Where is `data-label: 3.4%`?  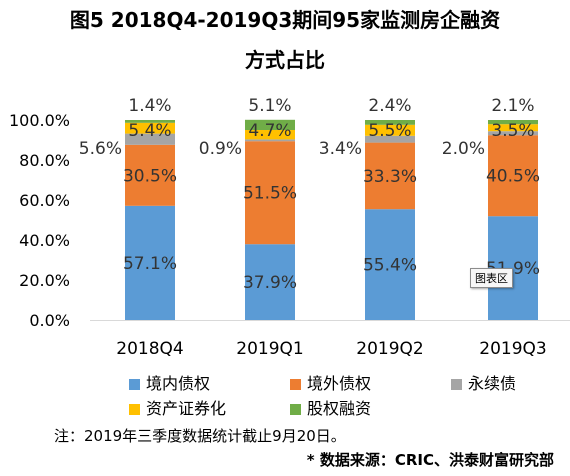 data-label: 3.4% is located at coordinates (340, 149).